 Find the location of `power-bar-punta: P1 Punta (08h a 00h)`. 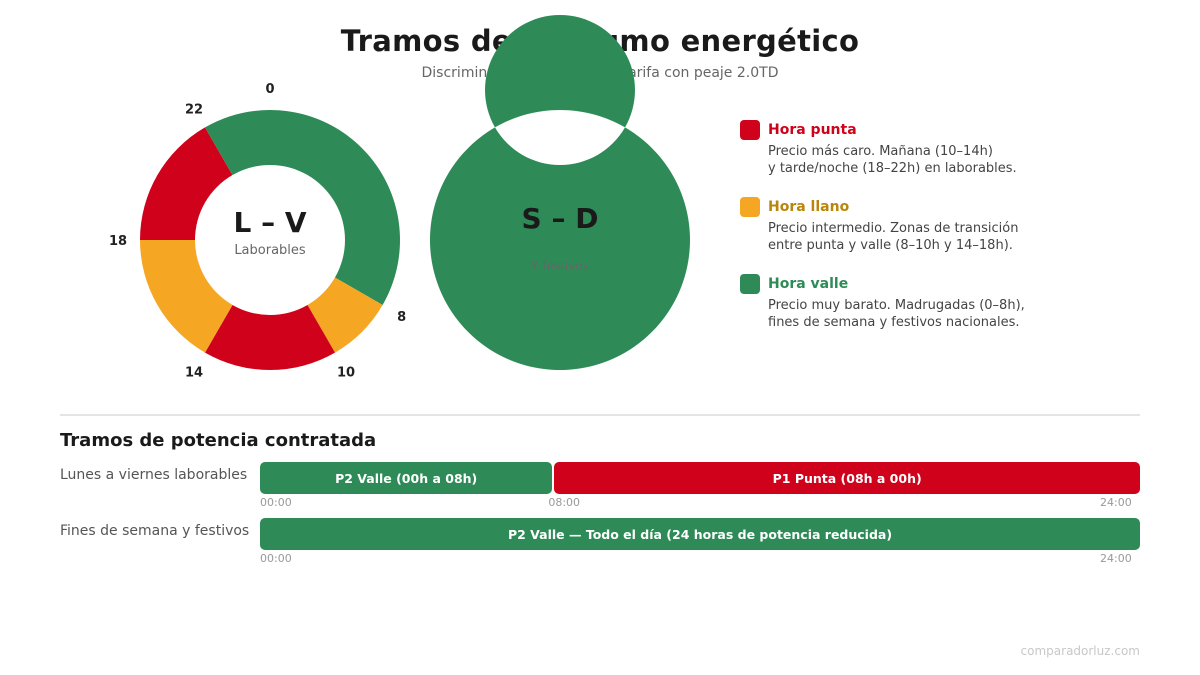

power-bar-punta: P1 Punta (08h a 00h) is located at coordinates (847, 478).